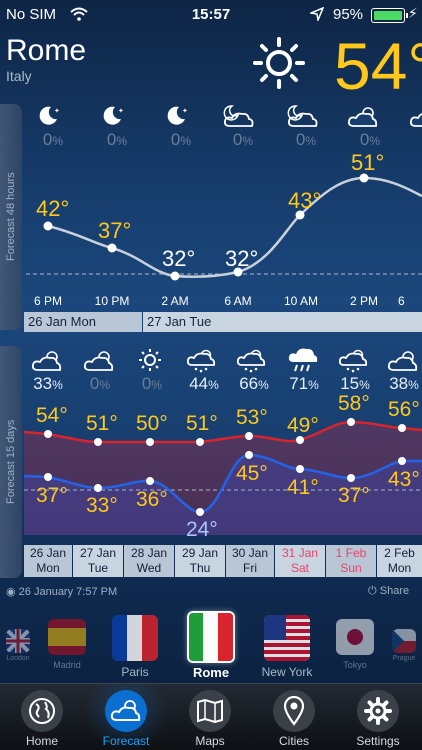  I want to click on daily-precip: 38%, so click(404, 383).